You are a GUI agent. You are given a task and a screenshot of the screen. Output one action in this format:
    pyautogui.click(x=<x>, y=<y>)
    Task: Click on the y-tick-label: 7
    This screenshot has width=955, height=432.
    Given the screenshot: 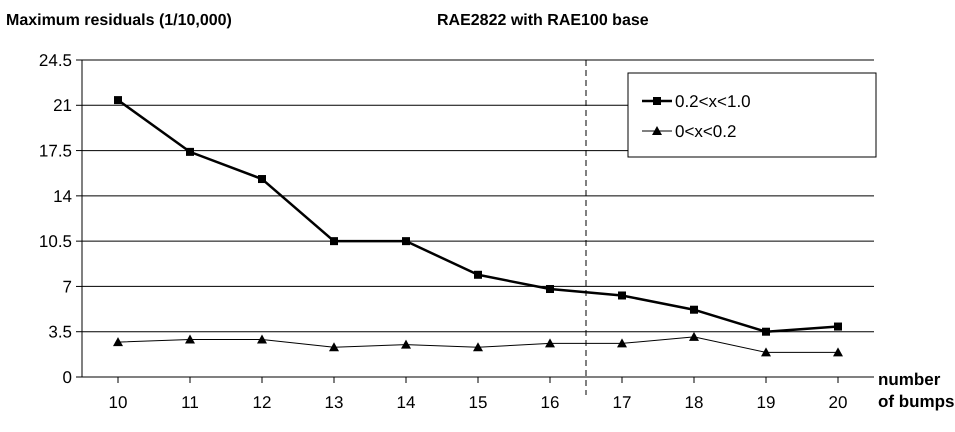 What is the action you would take?
    pyautogui.click(x=67, y=286)
    